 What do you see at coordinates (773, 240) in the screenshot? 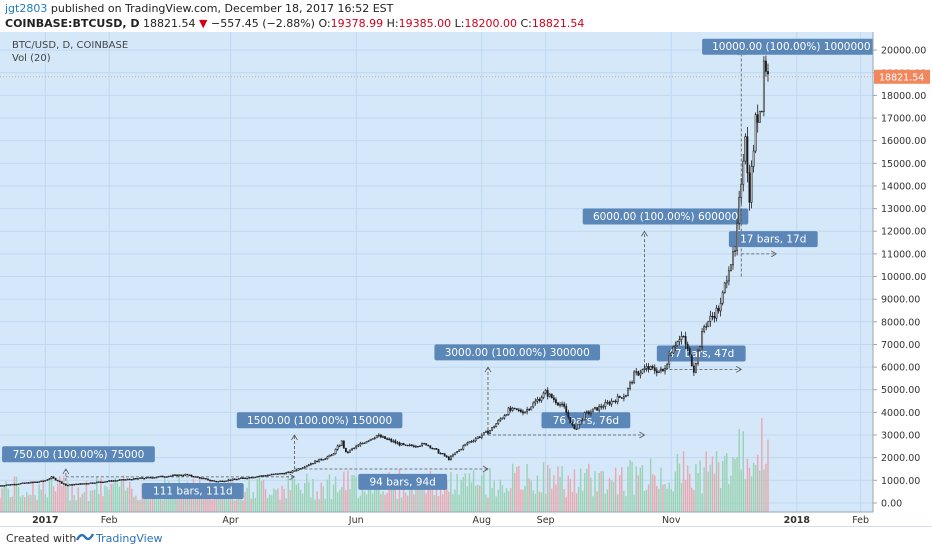
I see `annotation-label: 17 bars, 17d` at bounding box center [773, 240].